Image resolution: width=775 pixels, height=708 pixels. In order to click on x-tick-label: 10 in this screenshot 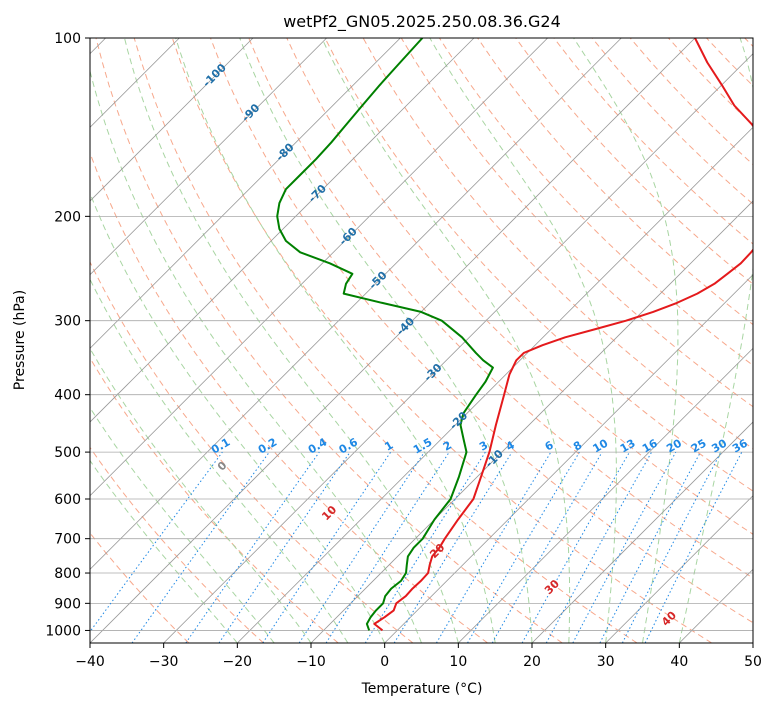, I will do `click(458, 662)`.